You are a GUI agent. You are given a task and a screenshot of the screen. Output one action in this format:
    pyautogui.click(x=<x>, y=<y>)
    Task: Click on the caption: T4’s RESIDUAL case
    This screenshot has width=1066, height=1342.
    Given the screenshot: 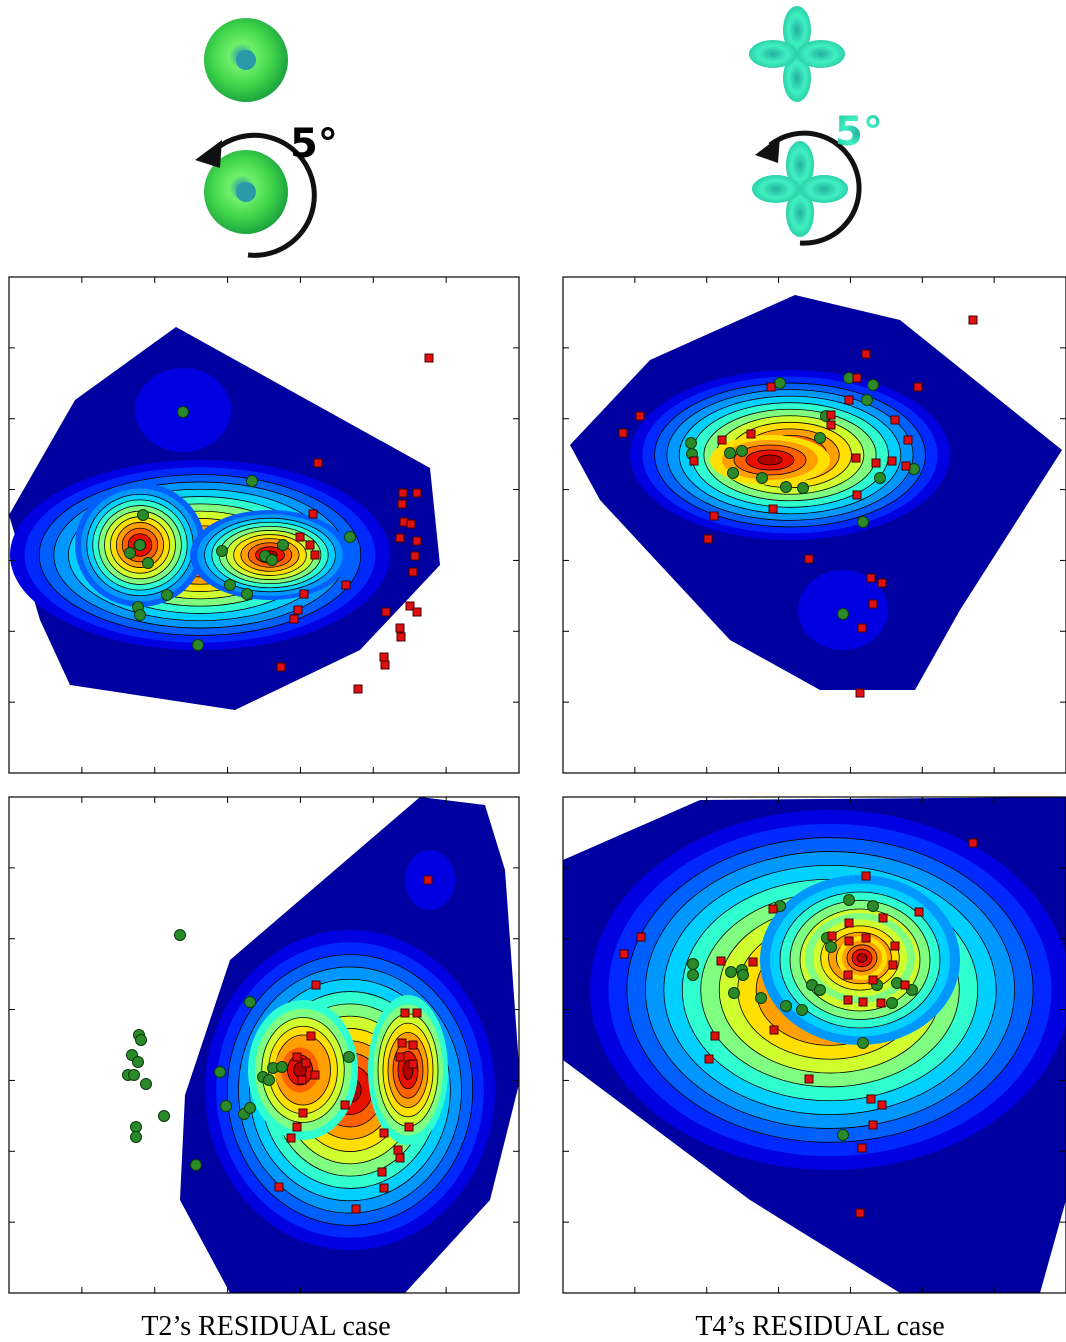 What is the action you would take?
    pyautogui.click(x=819, y=1326)
    